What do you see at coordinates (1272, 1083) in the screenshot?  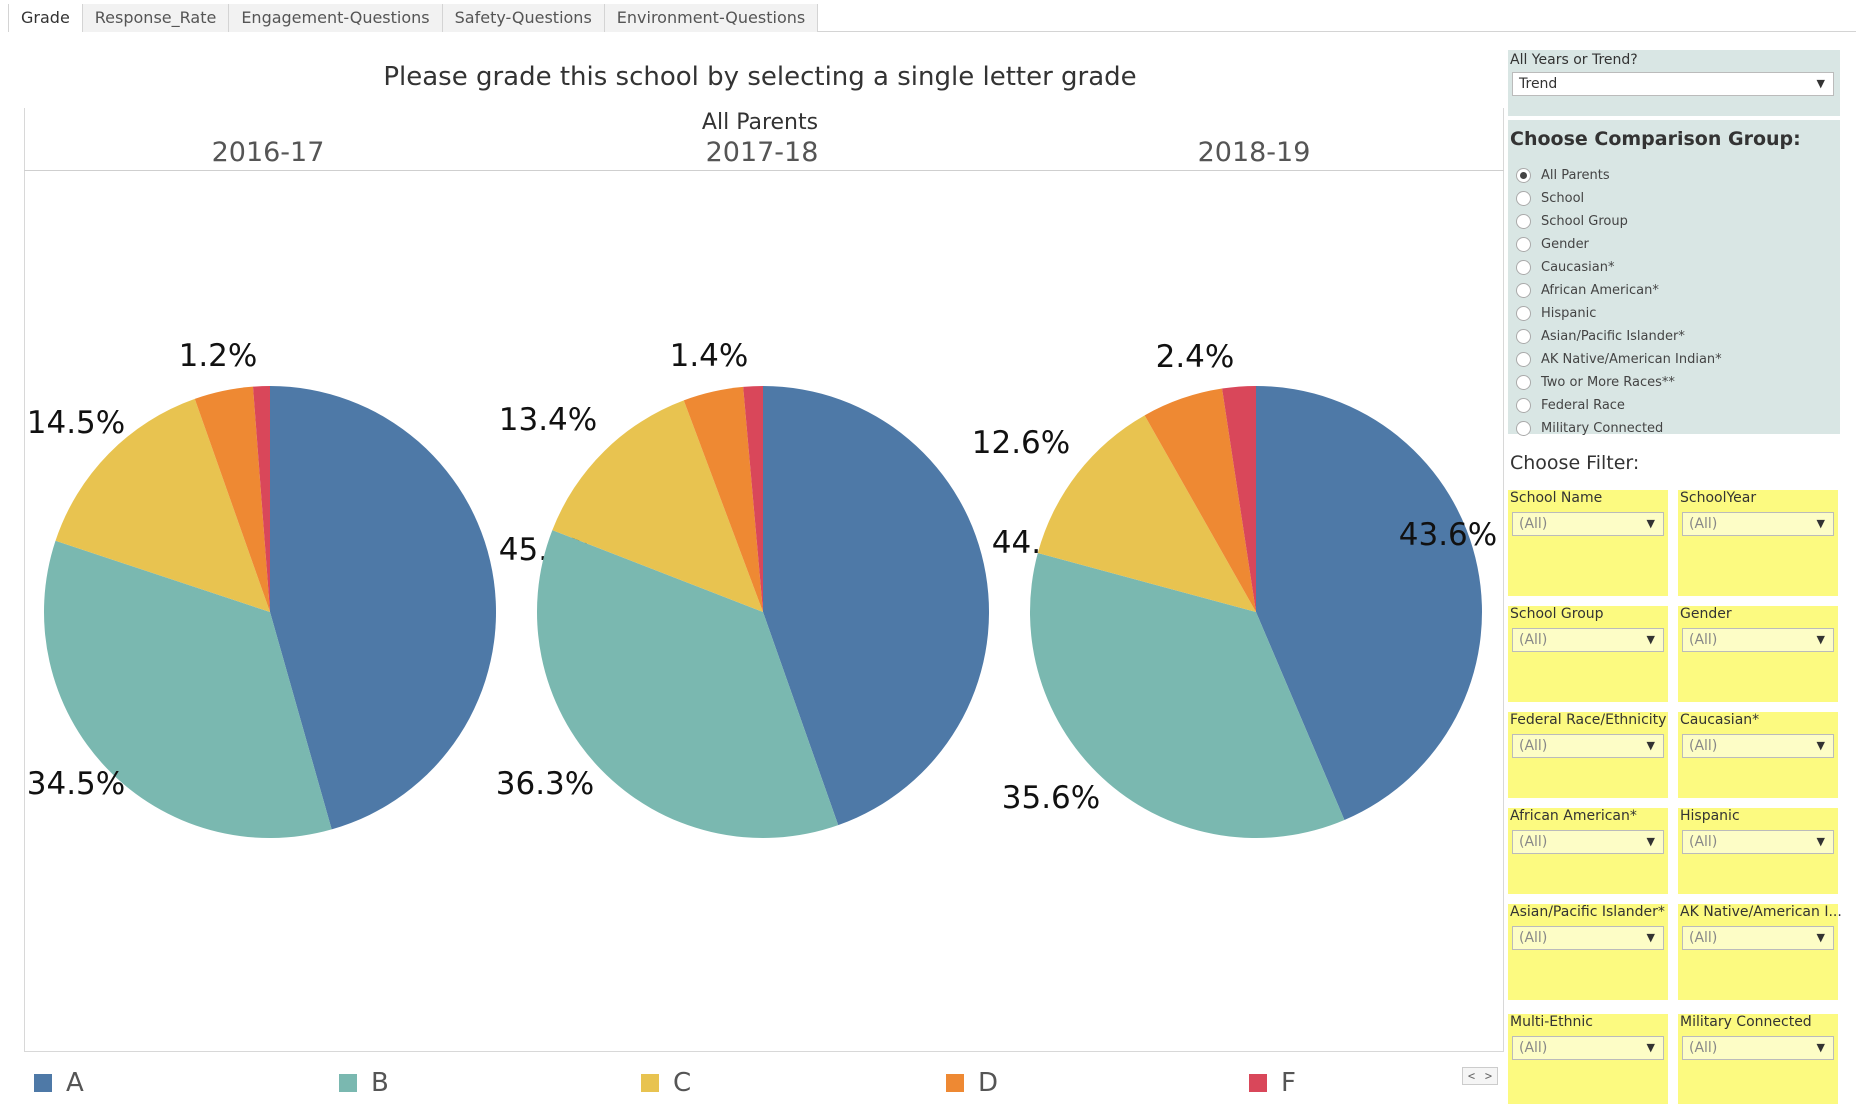 I see `legend-item-f: F` at bounding box center [1272, 1083].